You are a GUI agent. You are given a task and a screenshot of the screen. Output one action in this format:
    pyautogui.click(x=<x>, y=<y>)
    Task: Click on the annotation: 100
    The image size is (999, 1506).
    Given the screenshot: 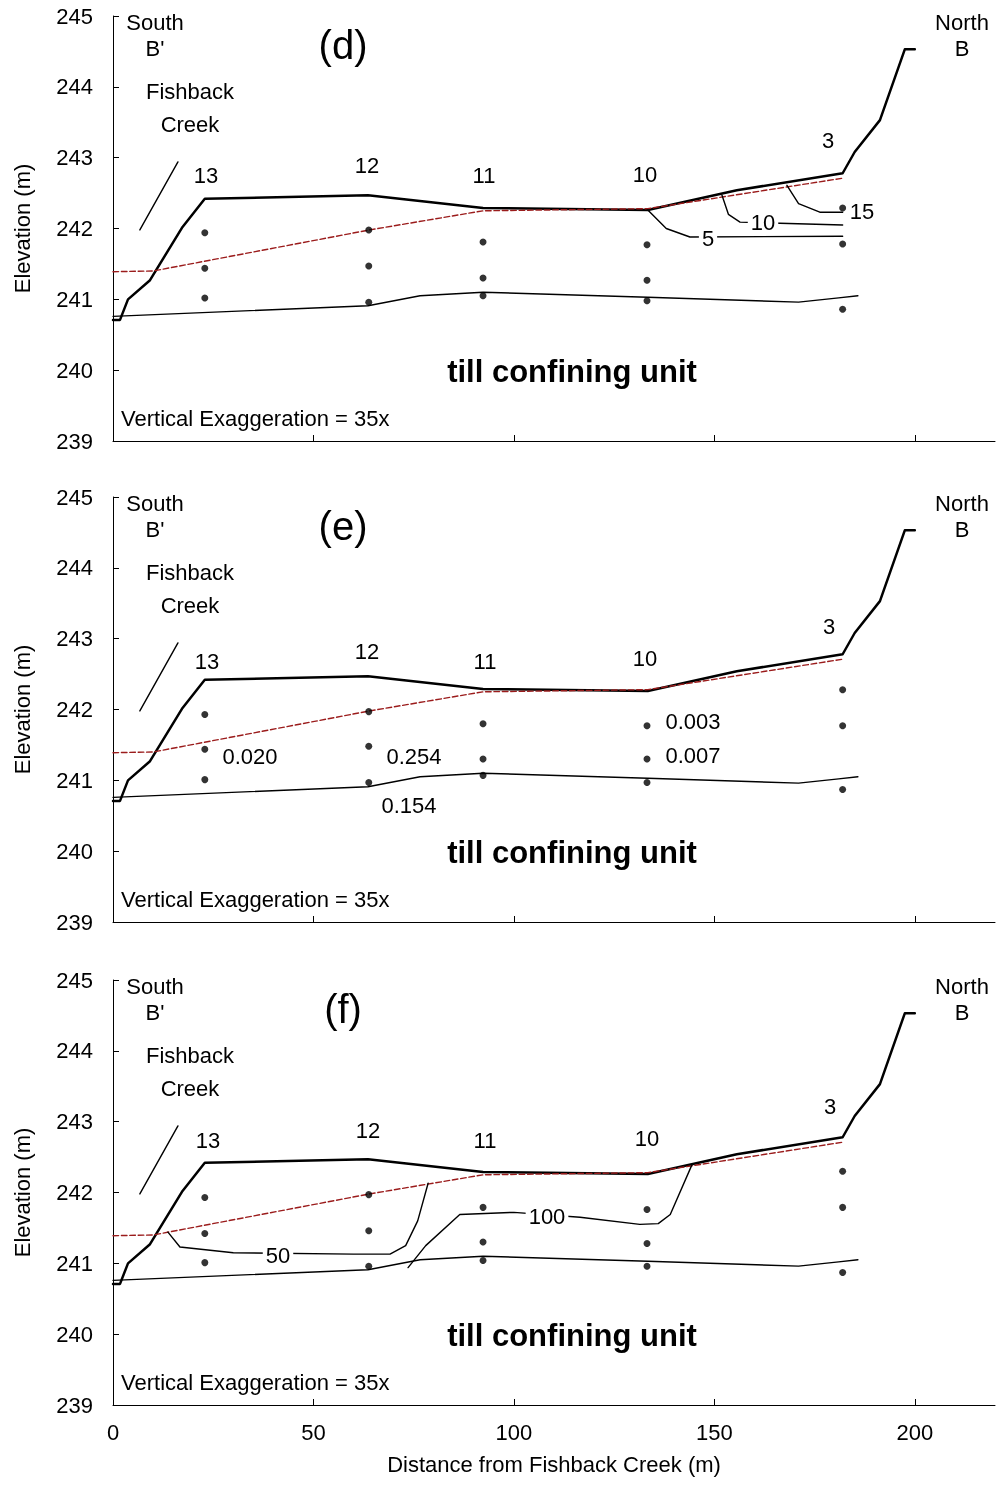 What is the action you would take?
    pyautogui.click(x=547, y=1216)
    